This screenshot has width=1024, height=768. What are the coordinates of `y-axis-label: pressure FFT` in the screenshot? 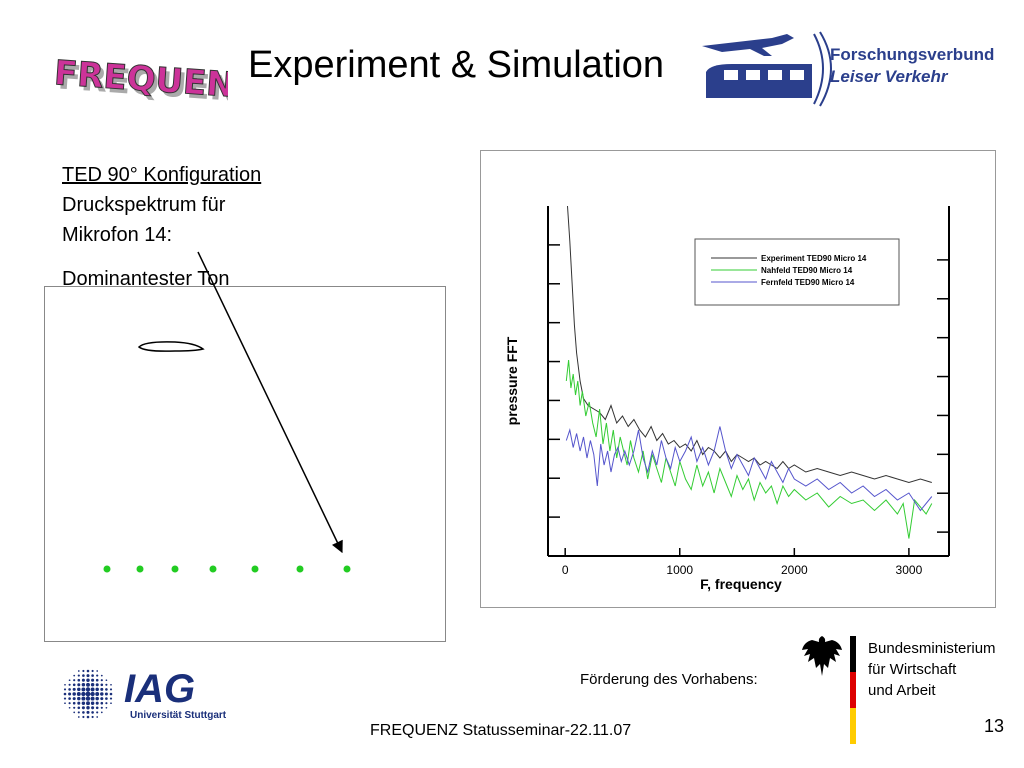 It's located at (512, 380).